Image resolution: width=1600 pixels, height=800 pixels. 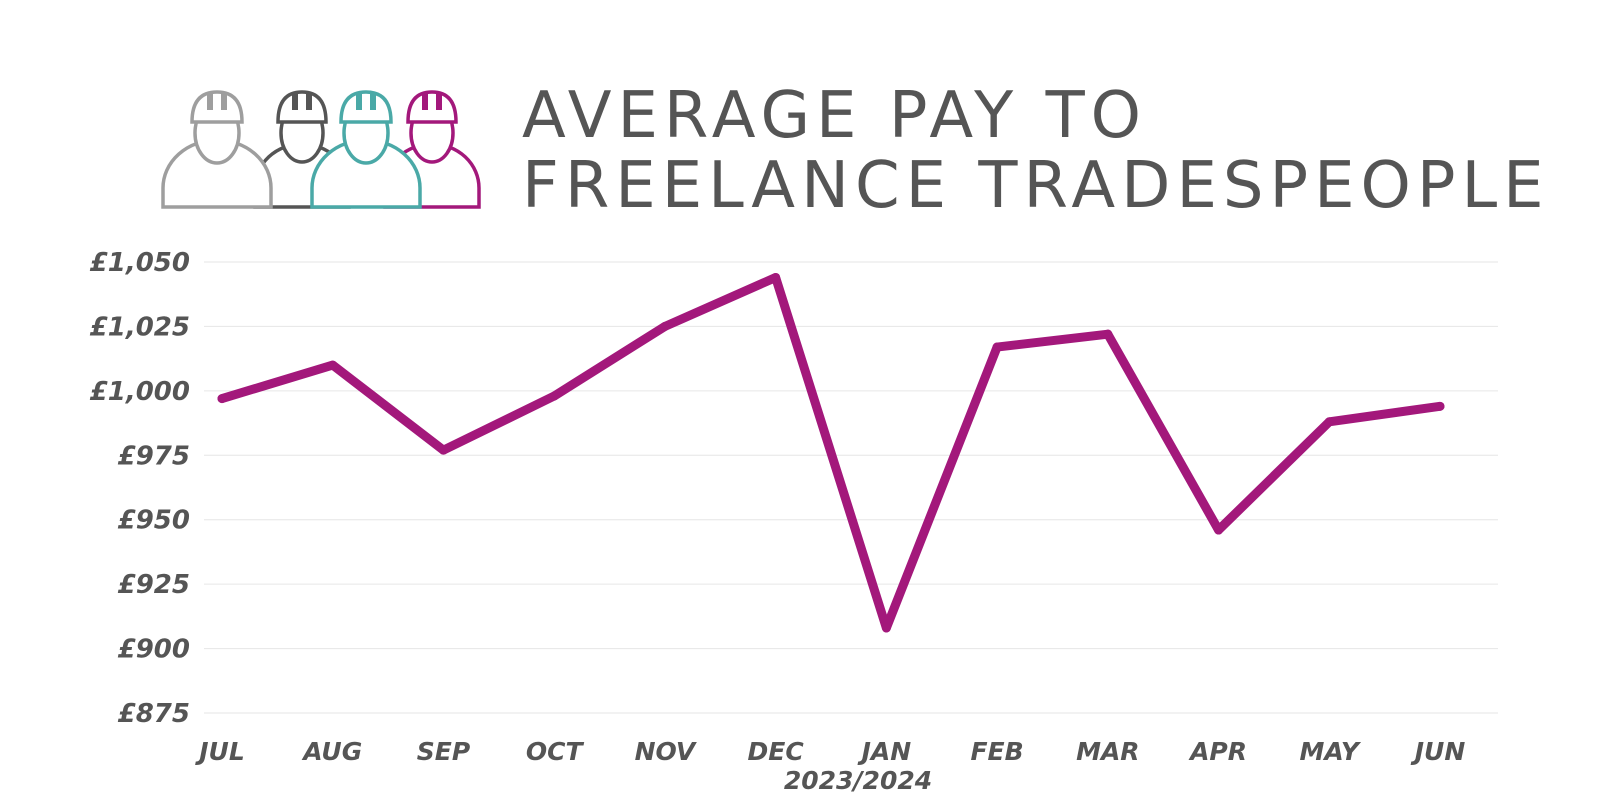 I want to click on worker-grey-icon, so click(x=217, y=149).